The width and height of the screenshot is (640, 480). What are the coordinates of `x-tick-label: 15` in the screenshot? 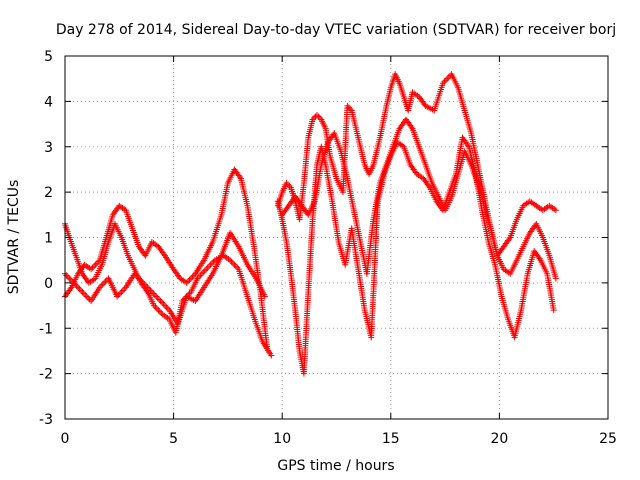 It's located at (391, 439).